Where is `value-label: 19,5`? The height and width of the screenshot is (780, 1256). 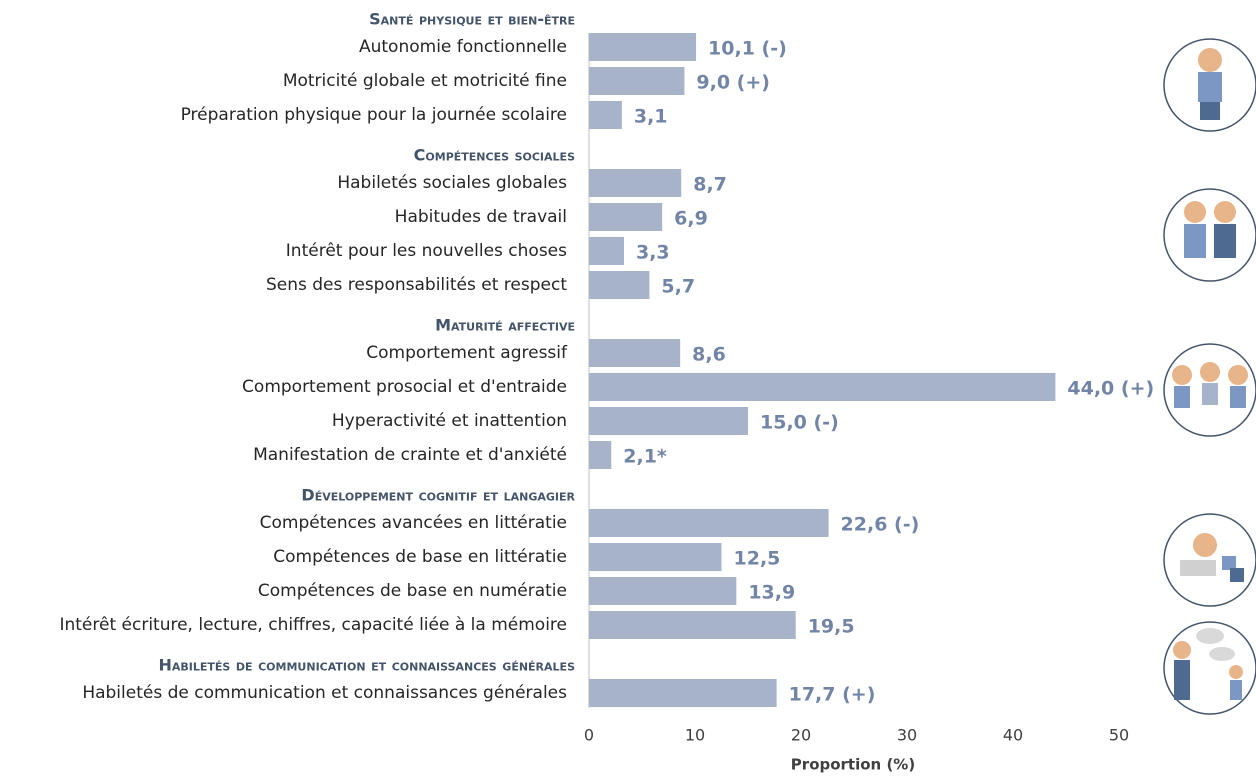 value-label: 19,5 is located at coordinates (831, 627).